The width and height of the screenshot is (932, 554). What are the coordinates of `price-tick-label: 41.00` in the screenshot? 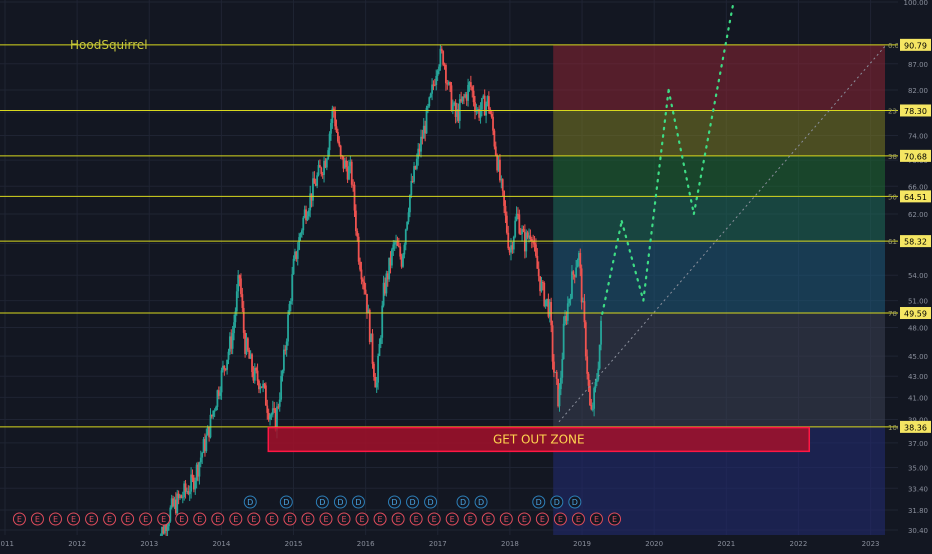 It's located at (918, 398).